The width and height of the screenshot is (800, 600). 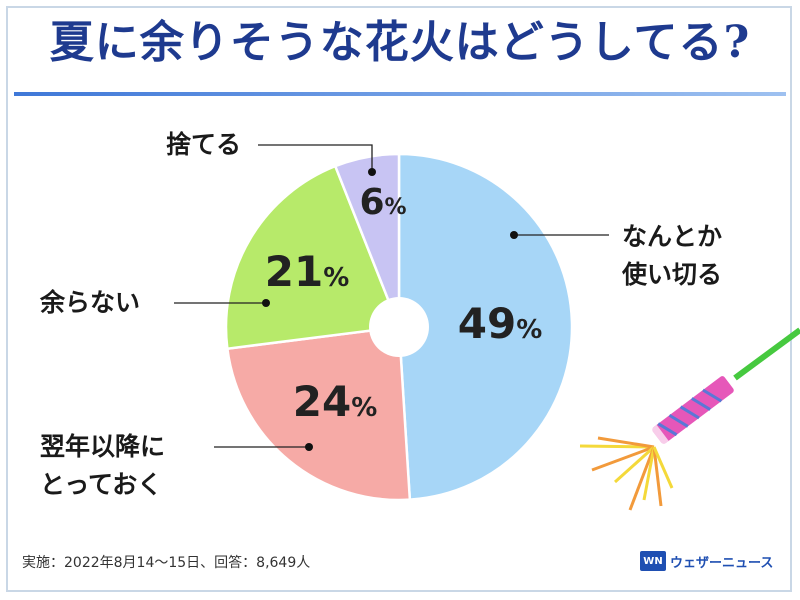 I want to click on slice-label-line: なんとか, so click(x=672, y=236).